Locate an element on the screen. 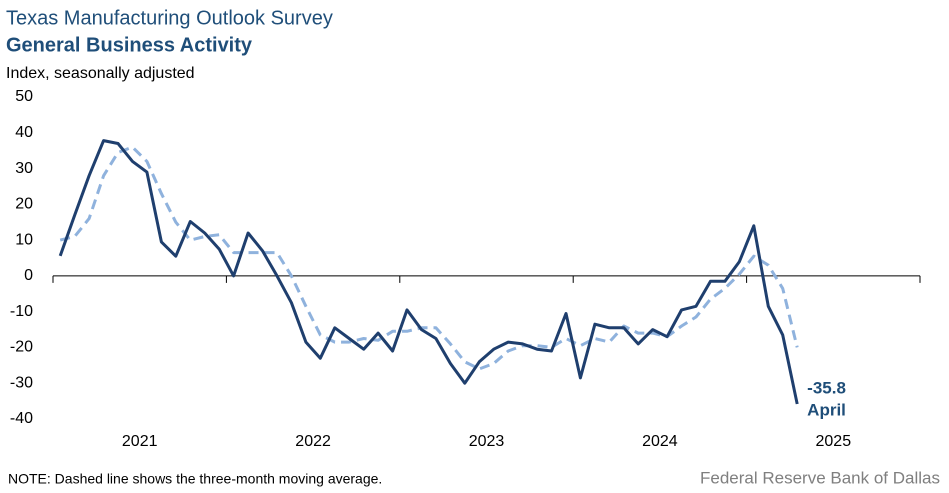  data-label: -35.8 is located at coordinates (826, 387).